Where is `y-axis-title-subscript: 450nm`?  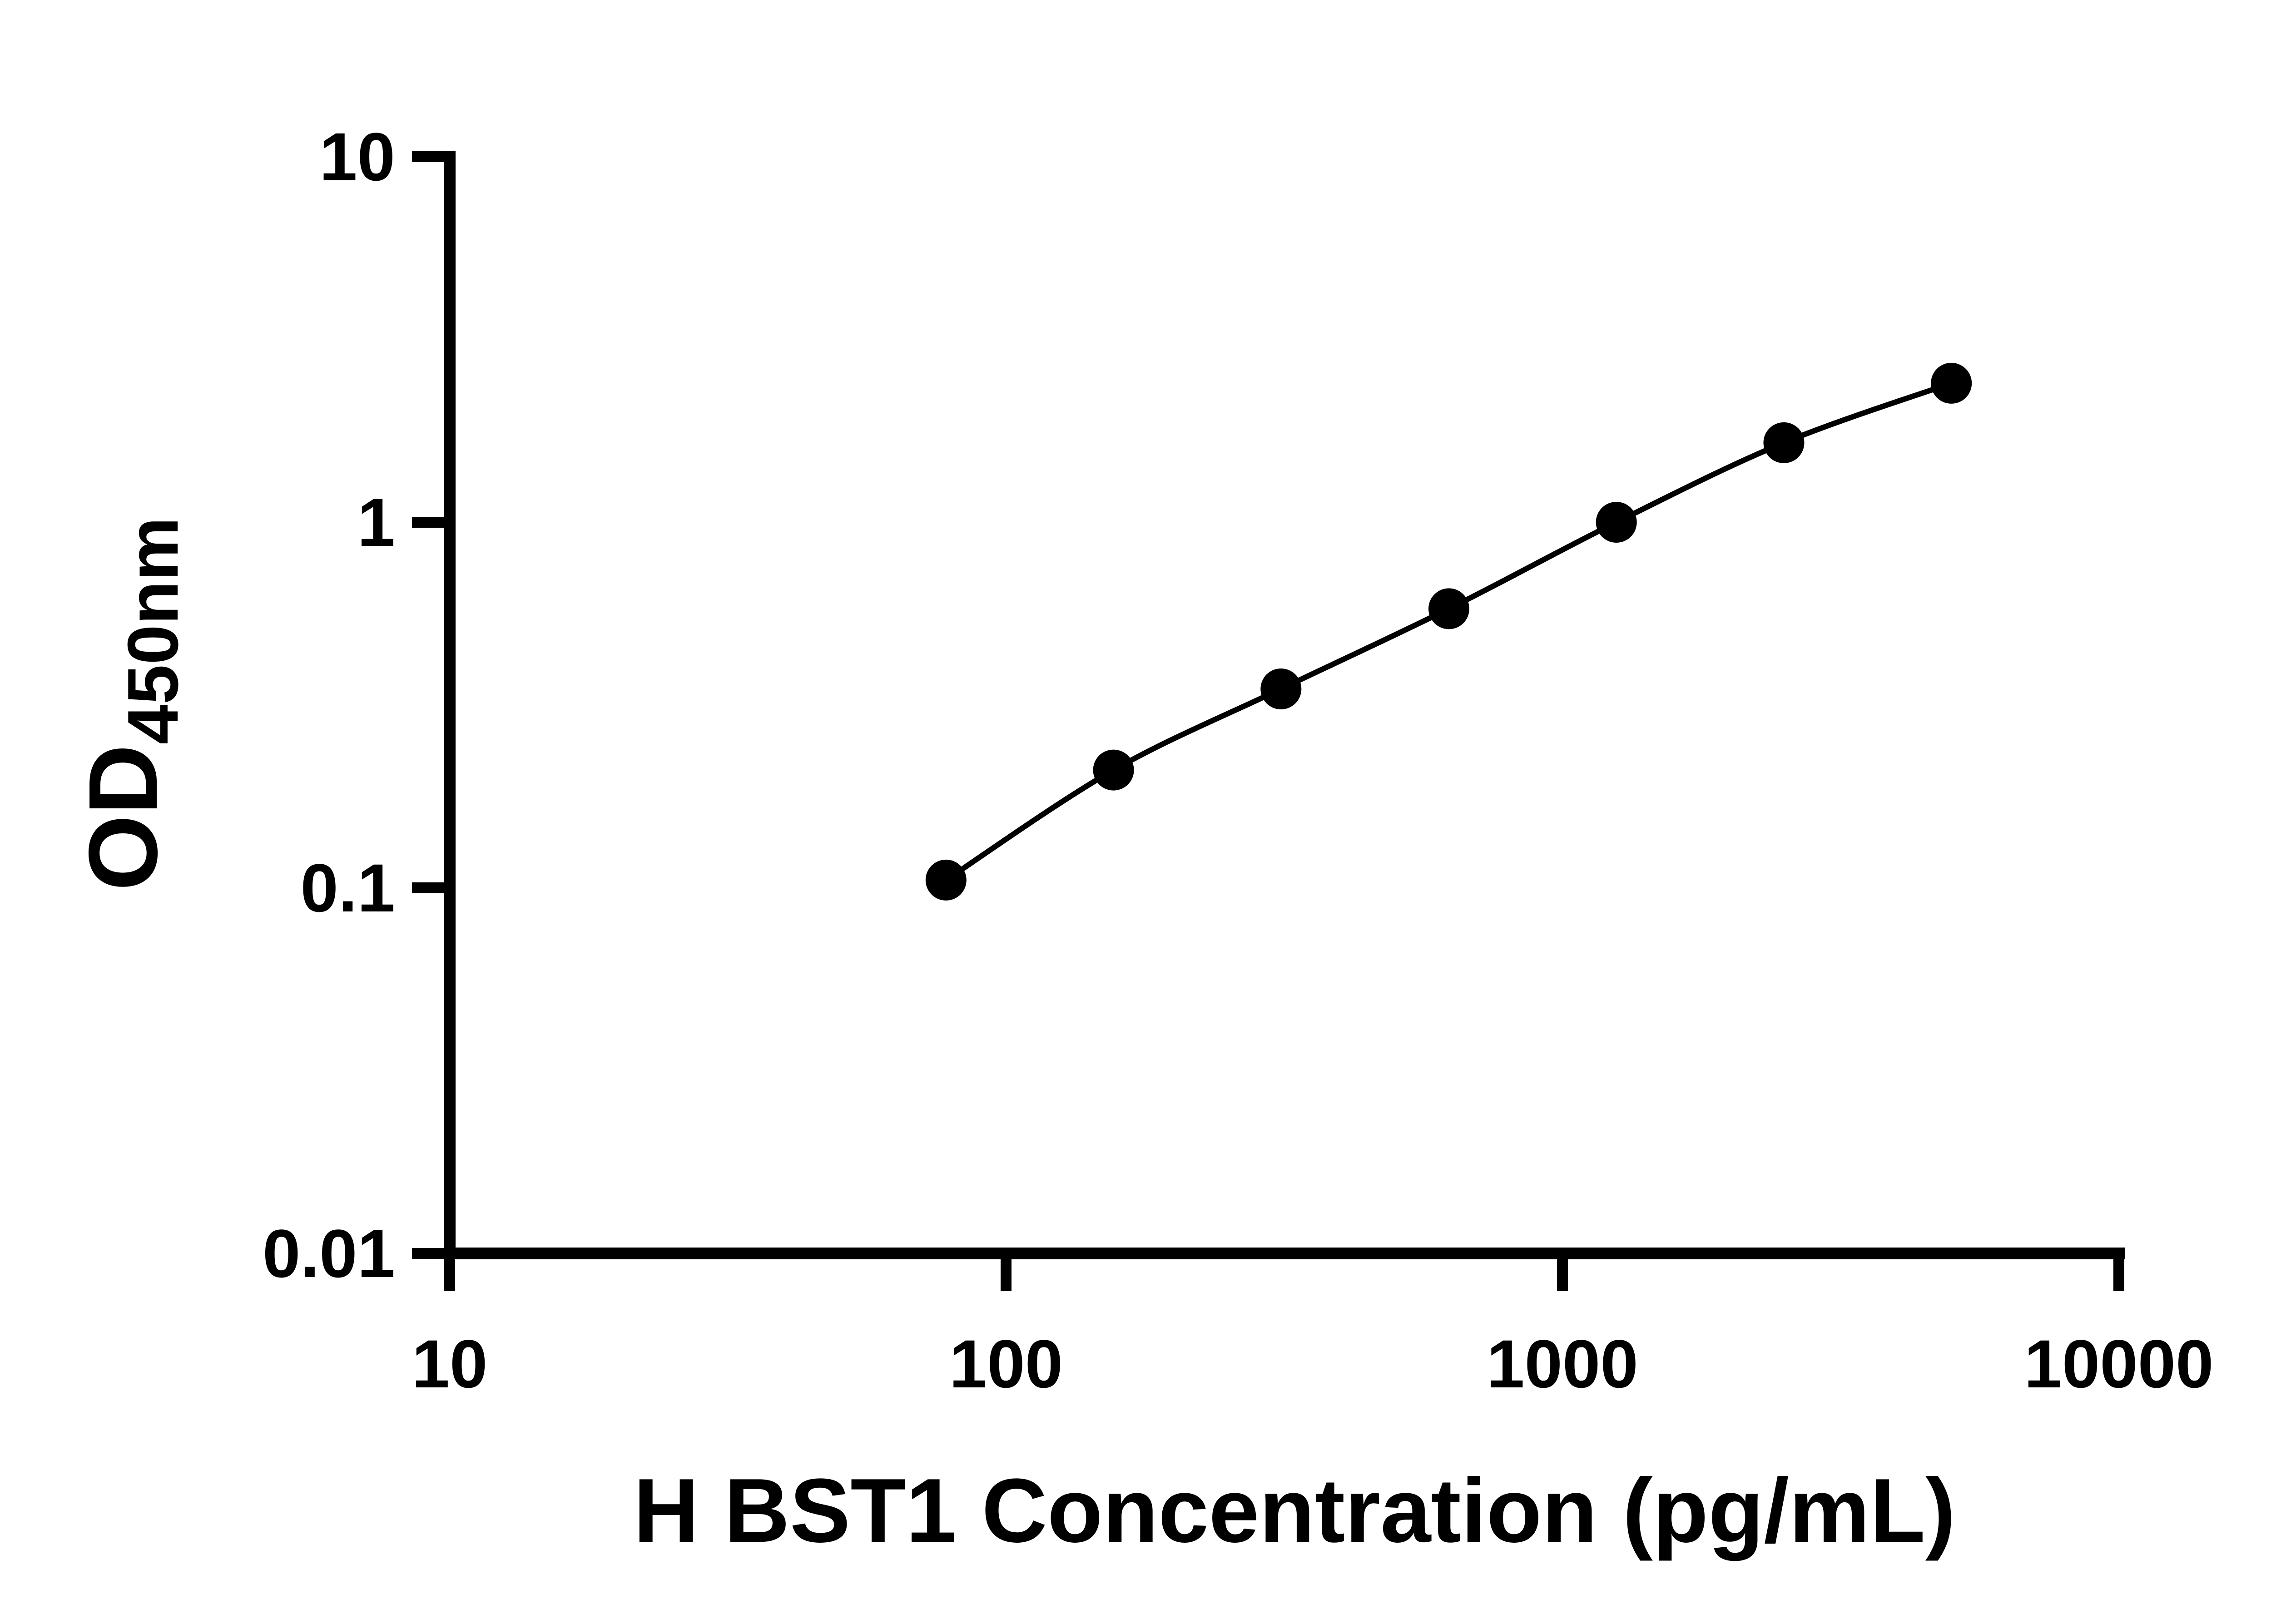
y-axis-title-subscript: 450nm is located at coordinates (153, 630).